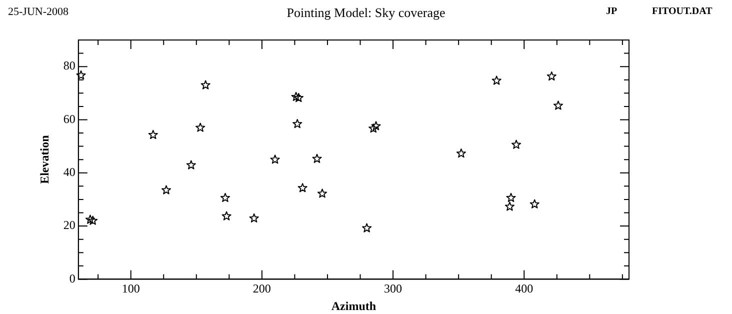  I want to click on y-tick-label: 0, so click(72, 278).